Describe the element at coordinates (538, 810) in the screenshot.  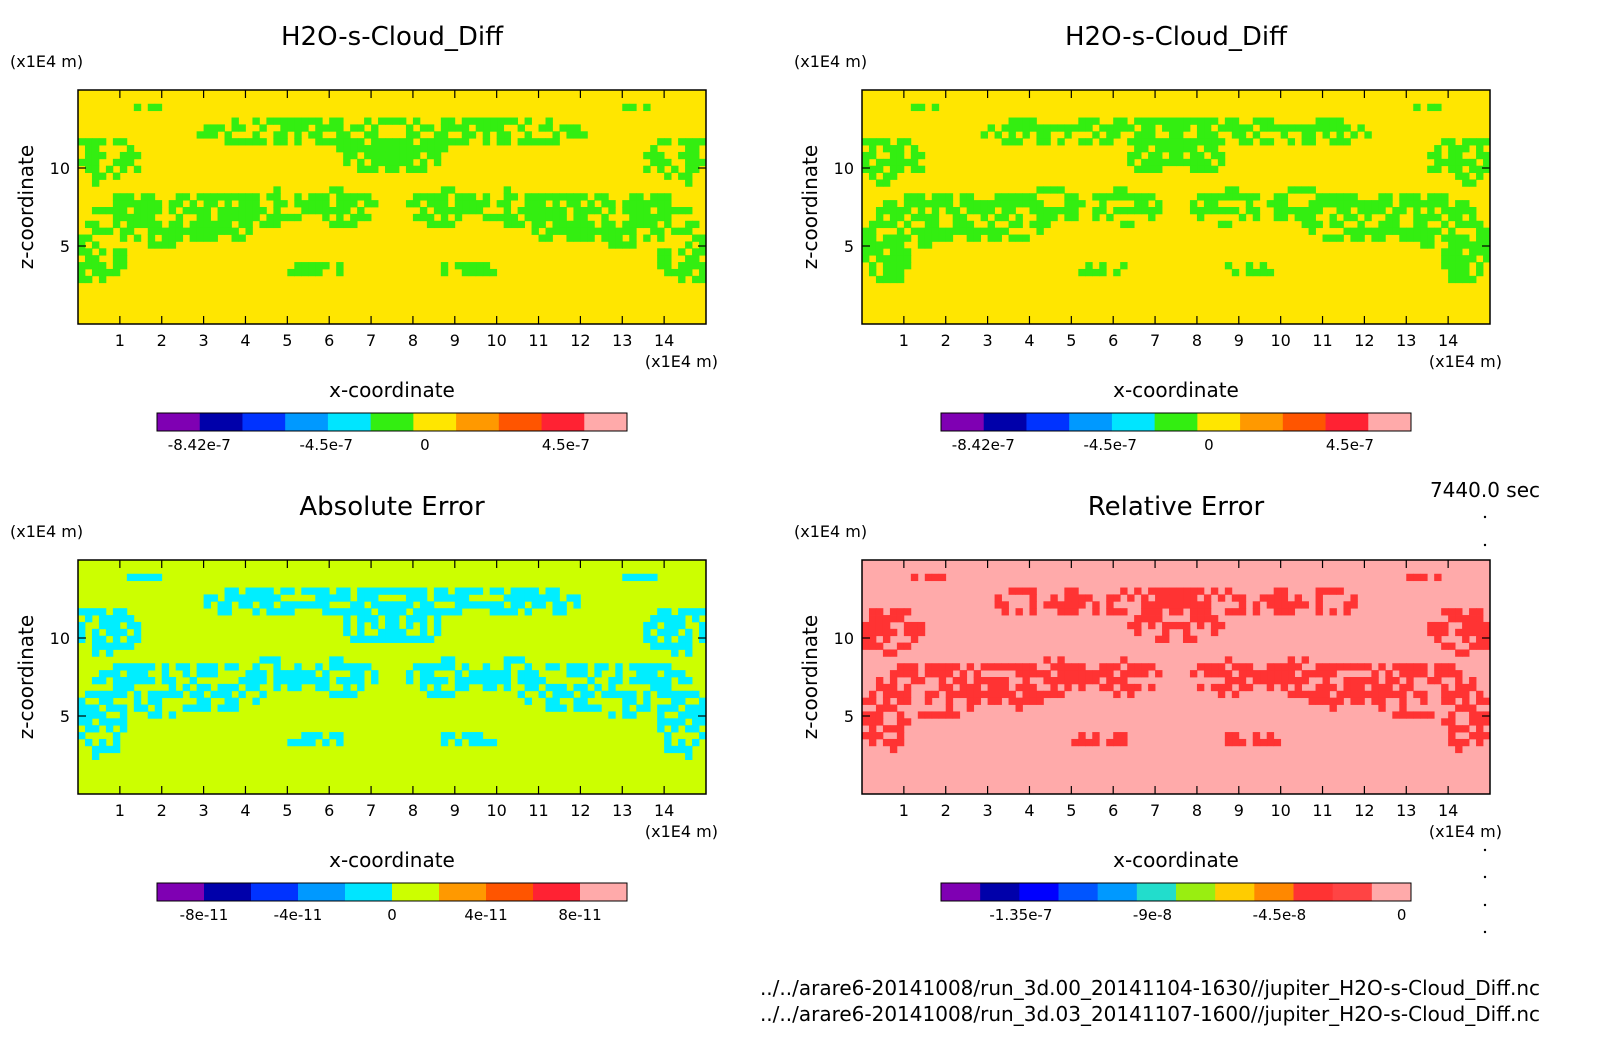
I see `x-tick-label: 11` at that location.